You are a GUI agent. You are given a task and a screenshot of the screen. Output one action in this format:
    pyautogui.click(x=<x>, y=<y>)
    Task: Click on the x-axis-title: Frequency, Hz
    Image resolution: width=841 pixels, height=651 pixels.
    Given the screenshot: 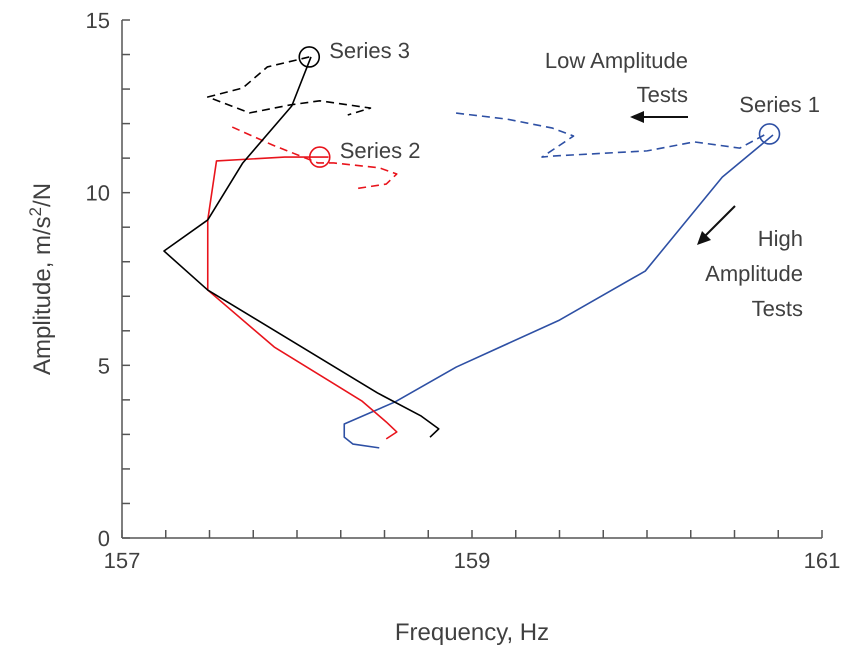 What is the action you would take?
    pyautogui.click(x=472, y=632)
    